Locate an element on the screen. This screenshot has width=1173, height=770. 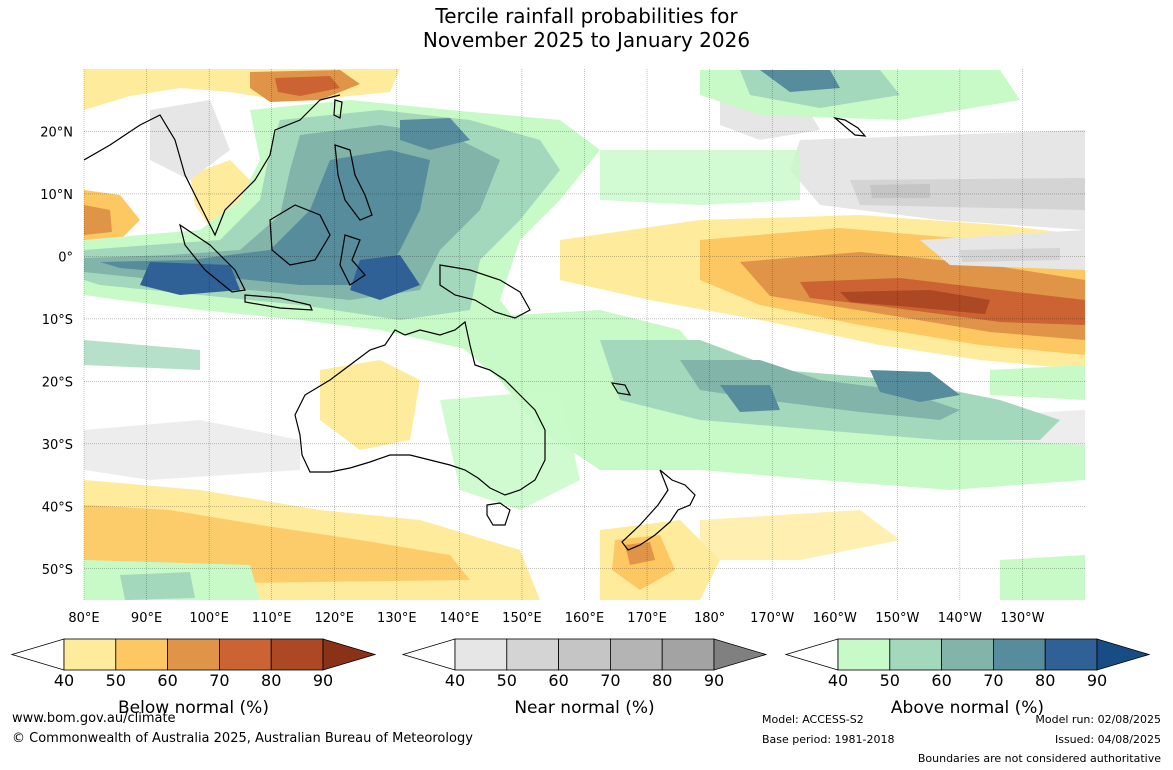
latitude-label: 30°S is located at coordinates (57, 445).